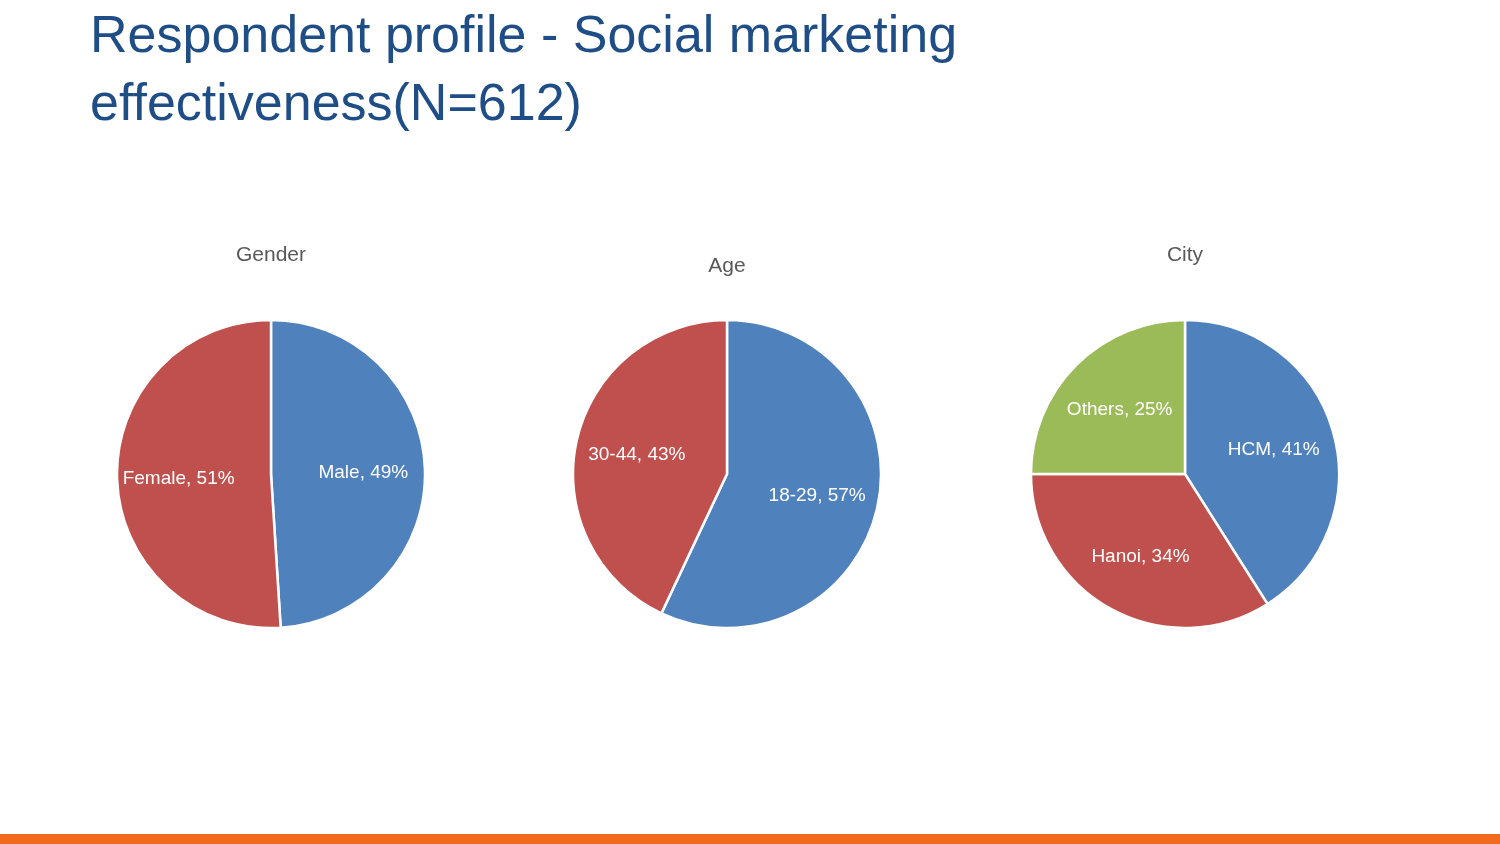  Describe the element at coordinates (524, 68) in the screenshot. I see `chart-title: Respondent profile - Social marketing effectiveness(N=612)` at that location.